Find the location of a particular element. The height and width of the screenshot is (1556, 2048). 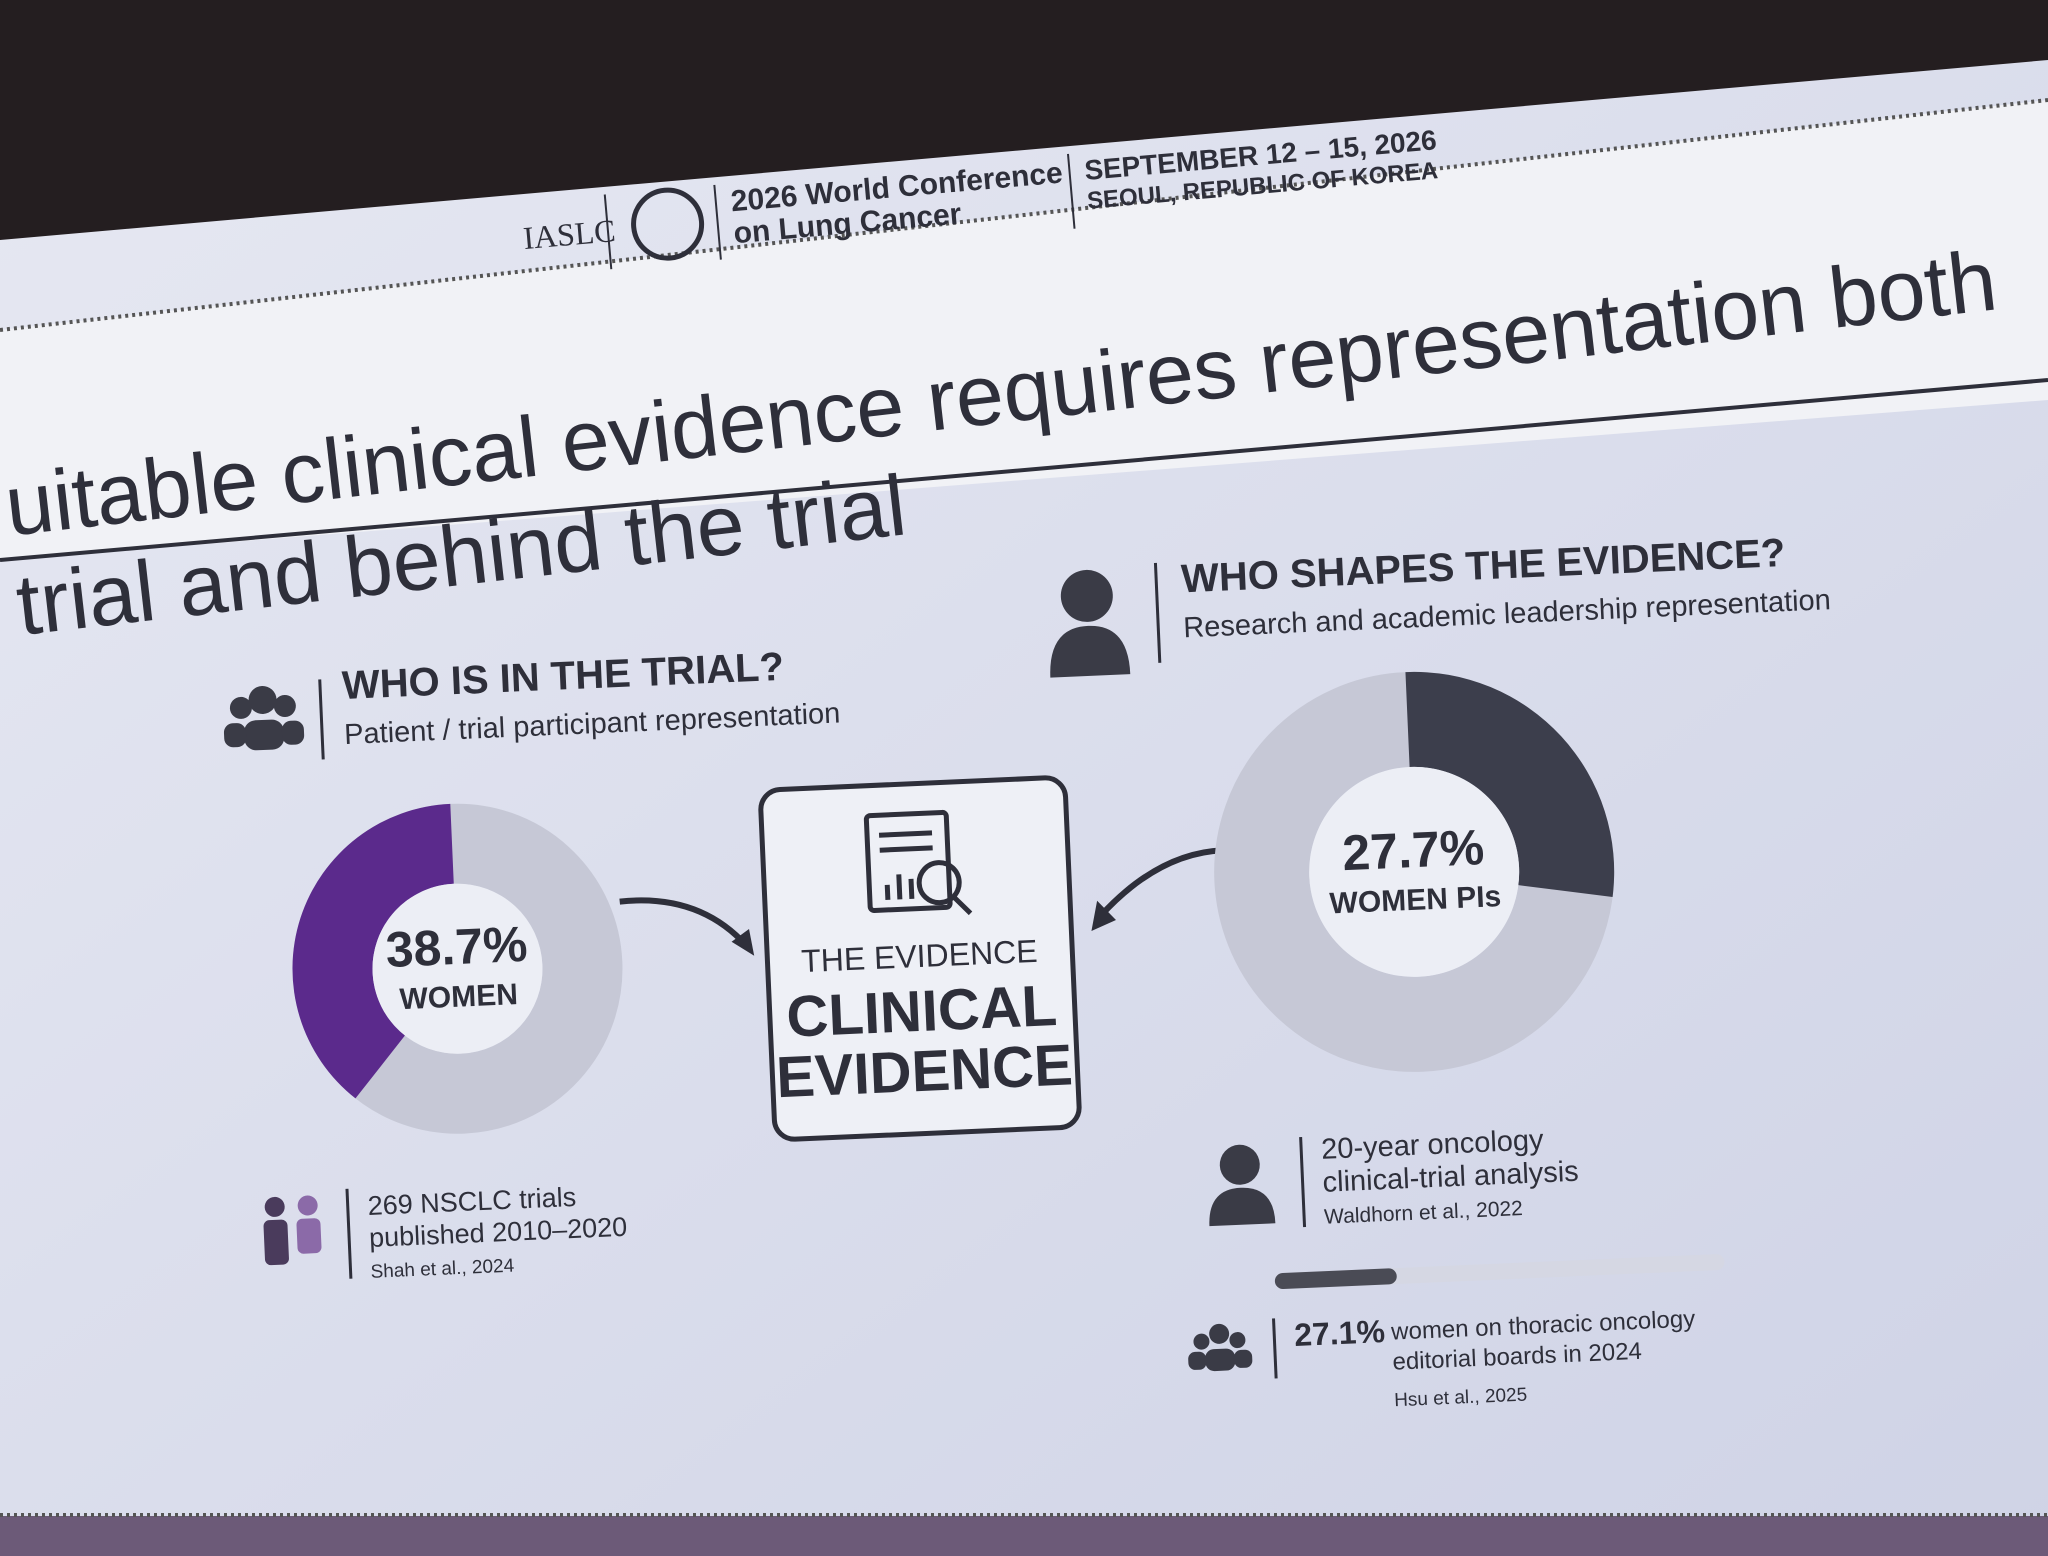

evidence-title: CLINICAL is located at coordinates (921, 1011).